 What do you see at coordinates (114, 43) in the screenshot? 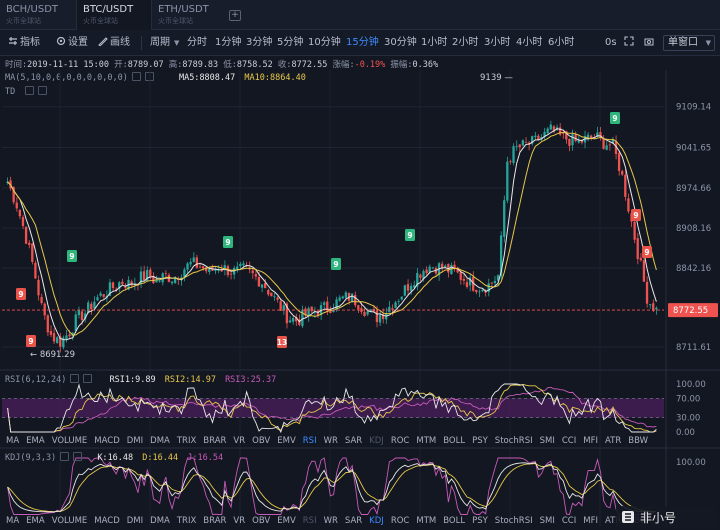
I see `draw-tools-button: 画线` at bounding box center [114, 43].